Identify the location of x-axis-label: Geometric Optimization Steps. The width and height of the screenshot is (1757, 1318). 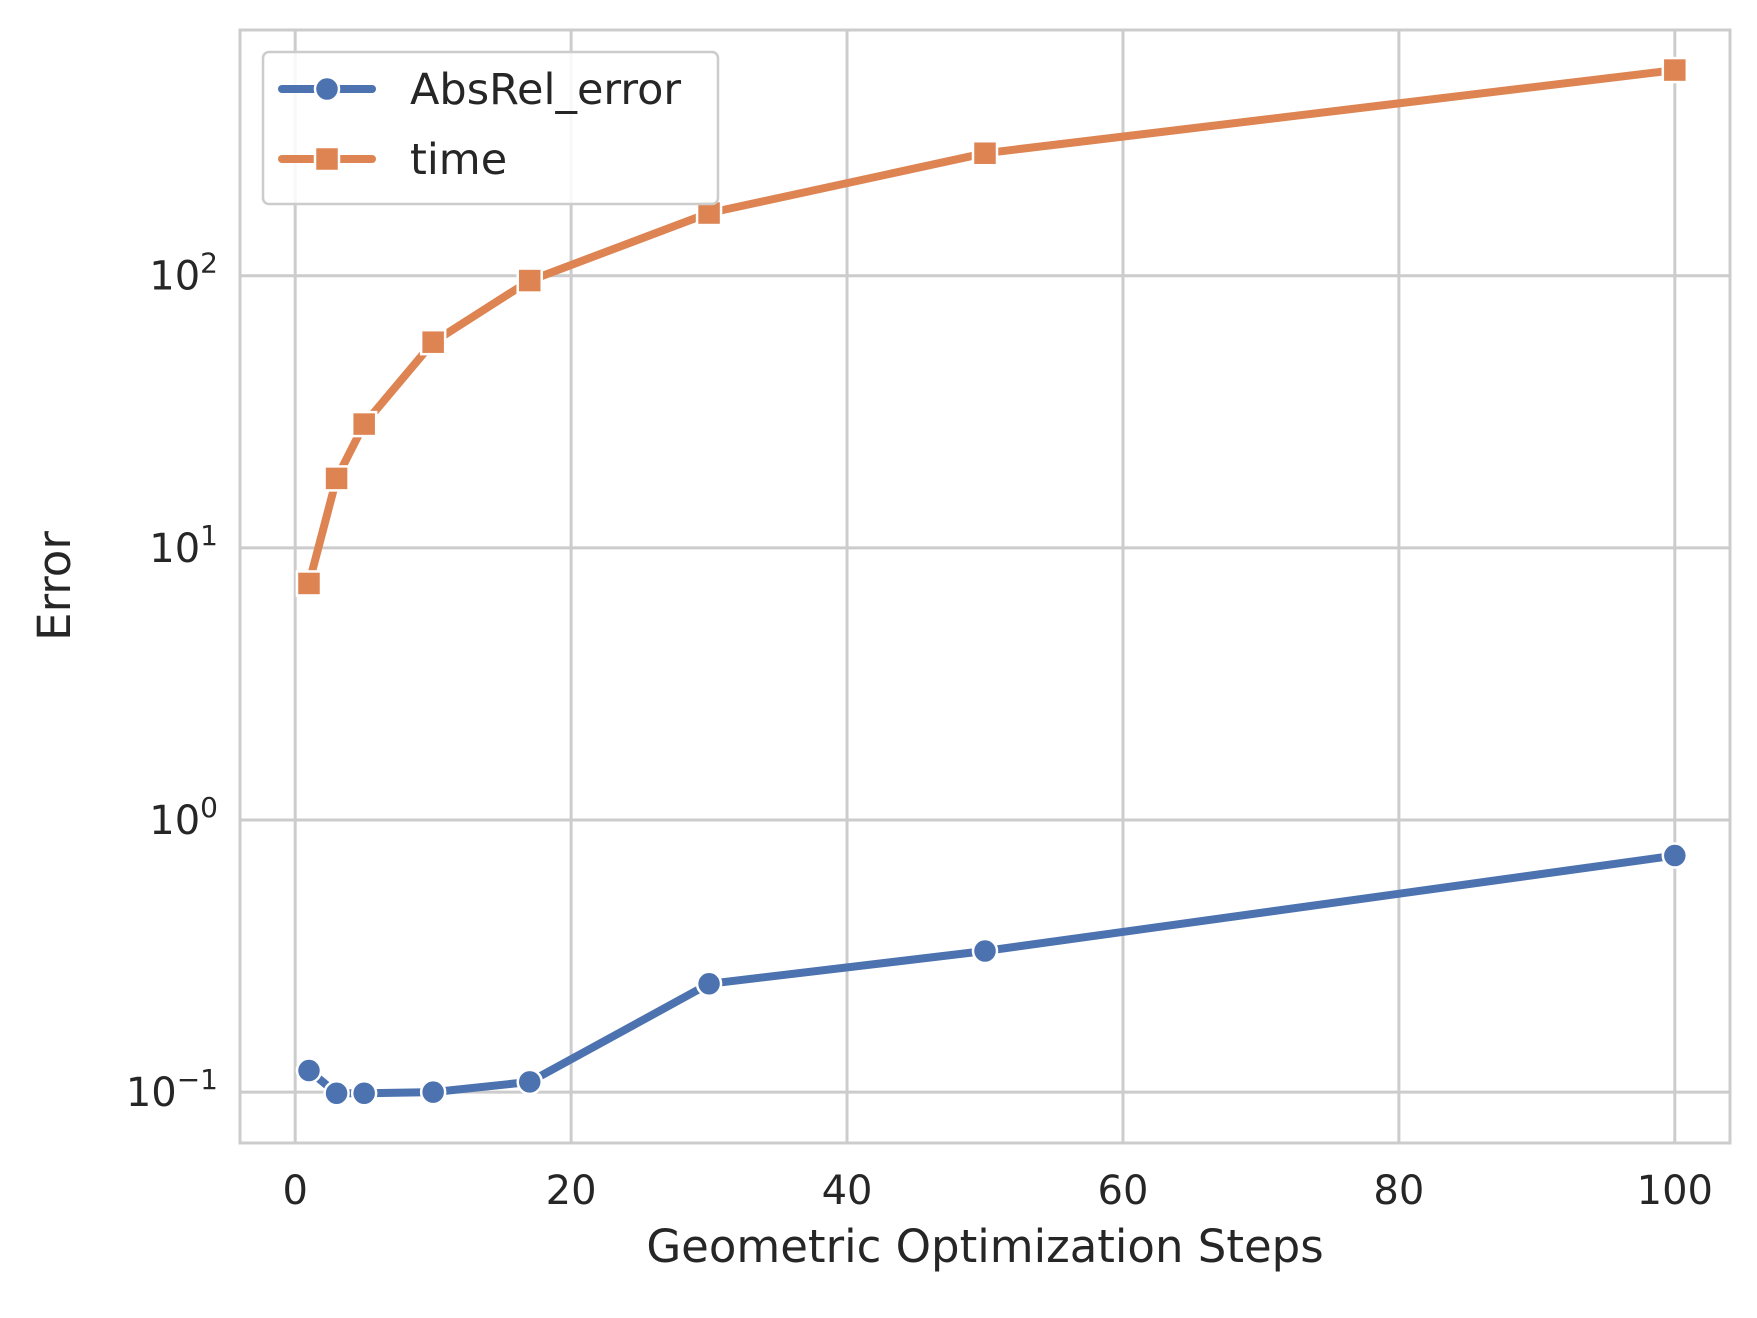
(984, 1246).